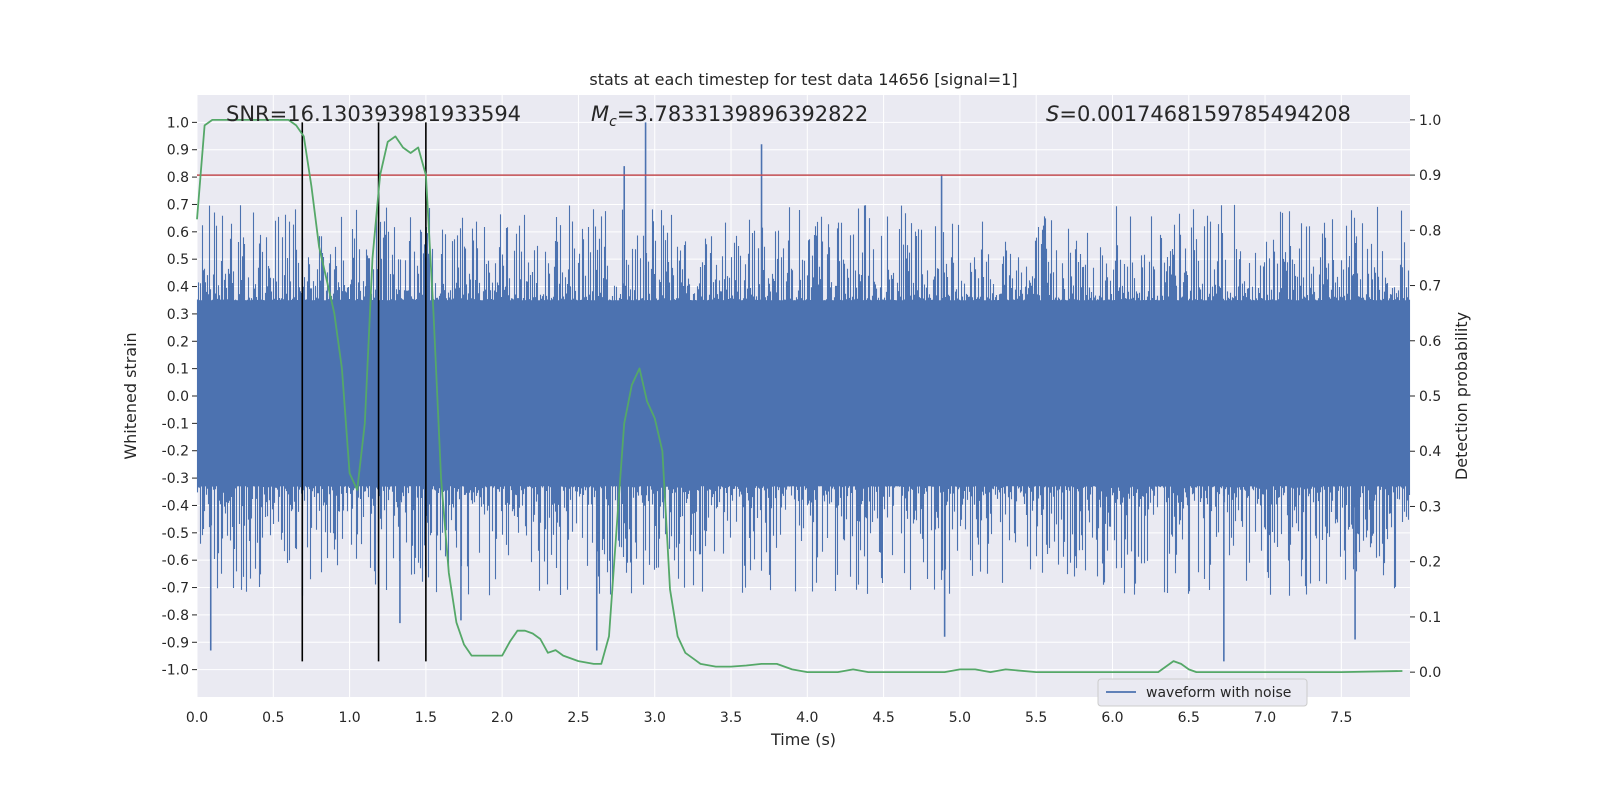 This screenshot has height=800, width=1600. What do you see at coordinates (1430, 176) in the screenshot?
I see `y2-tick-label: 0.9` at bounding box center [1430, 176].